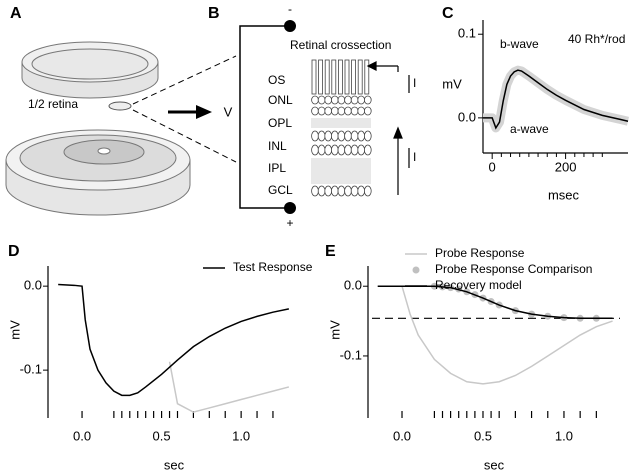 The height and width of the screenshot is (472, 640). What do you see at coordinates (280, 123) in the screenshot?
I see `layer-label: OPL` at bounding box center [280, 123].